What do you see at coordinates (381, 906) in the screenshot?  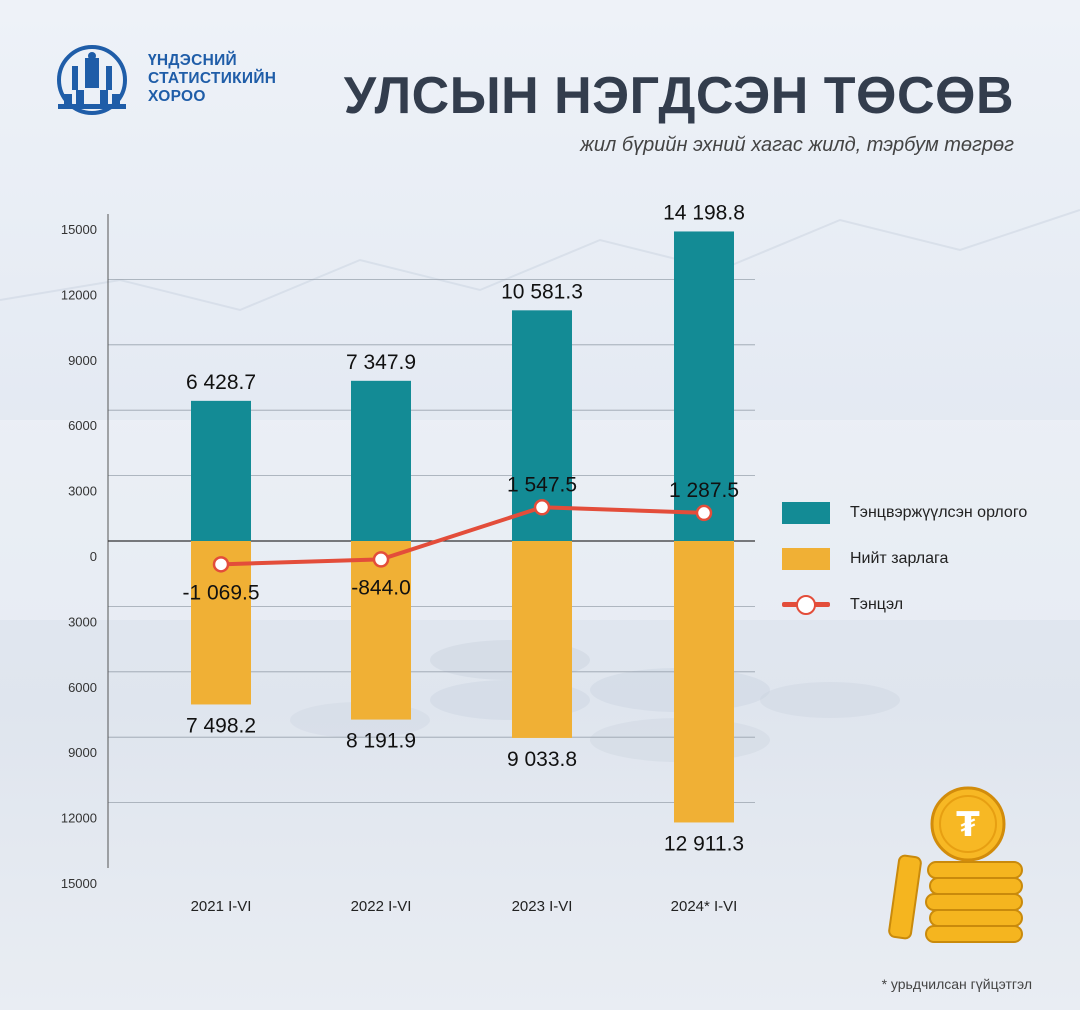 I see `x-category-label: 2022 I-VI` at bounding box center [381, 906].